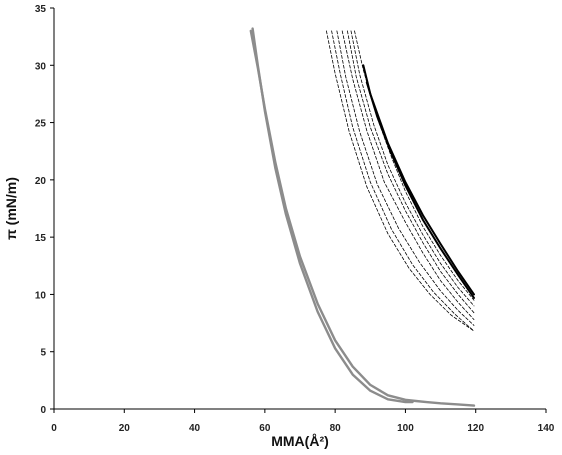 This screenshot has width=562, height=455. What do you see at coordinates (265, 428) in the screenshot?
I see `x-tick-label: 60` at bounding box center [265, 428].